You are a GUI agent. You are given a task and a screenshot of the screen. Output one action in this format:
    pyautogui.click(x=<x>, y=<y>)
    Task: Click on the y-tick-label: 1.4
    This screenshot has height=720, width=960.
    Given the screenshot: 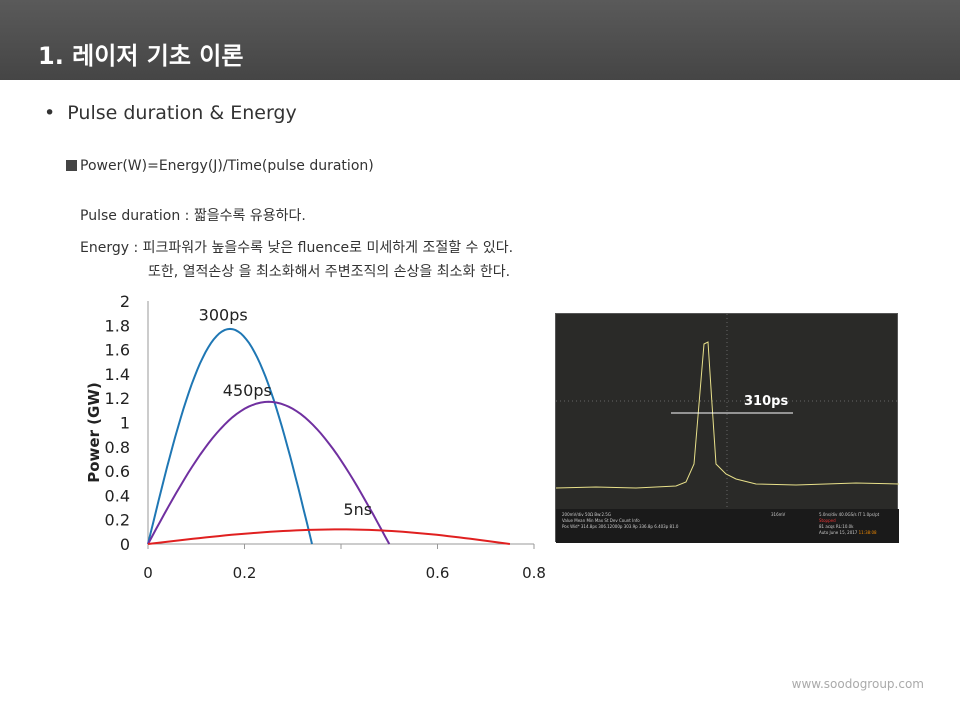 What is the action you would take?
    pyautogui.click(x=117, y=374)
    